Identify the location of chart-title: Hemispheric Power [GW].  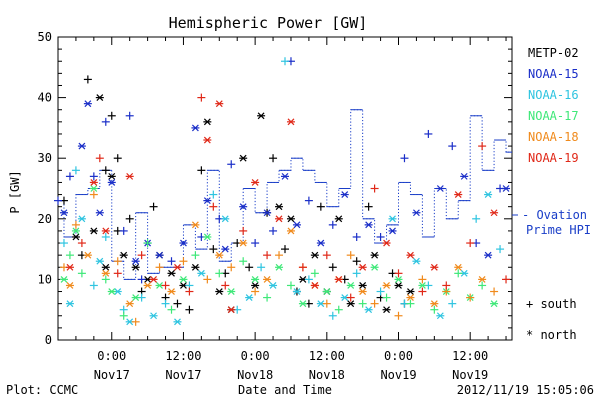
(268, 23).